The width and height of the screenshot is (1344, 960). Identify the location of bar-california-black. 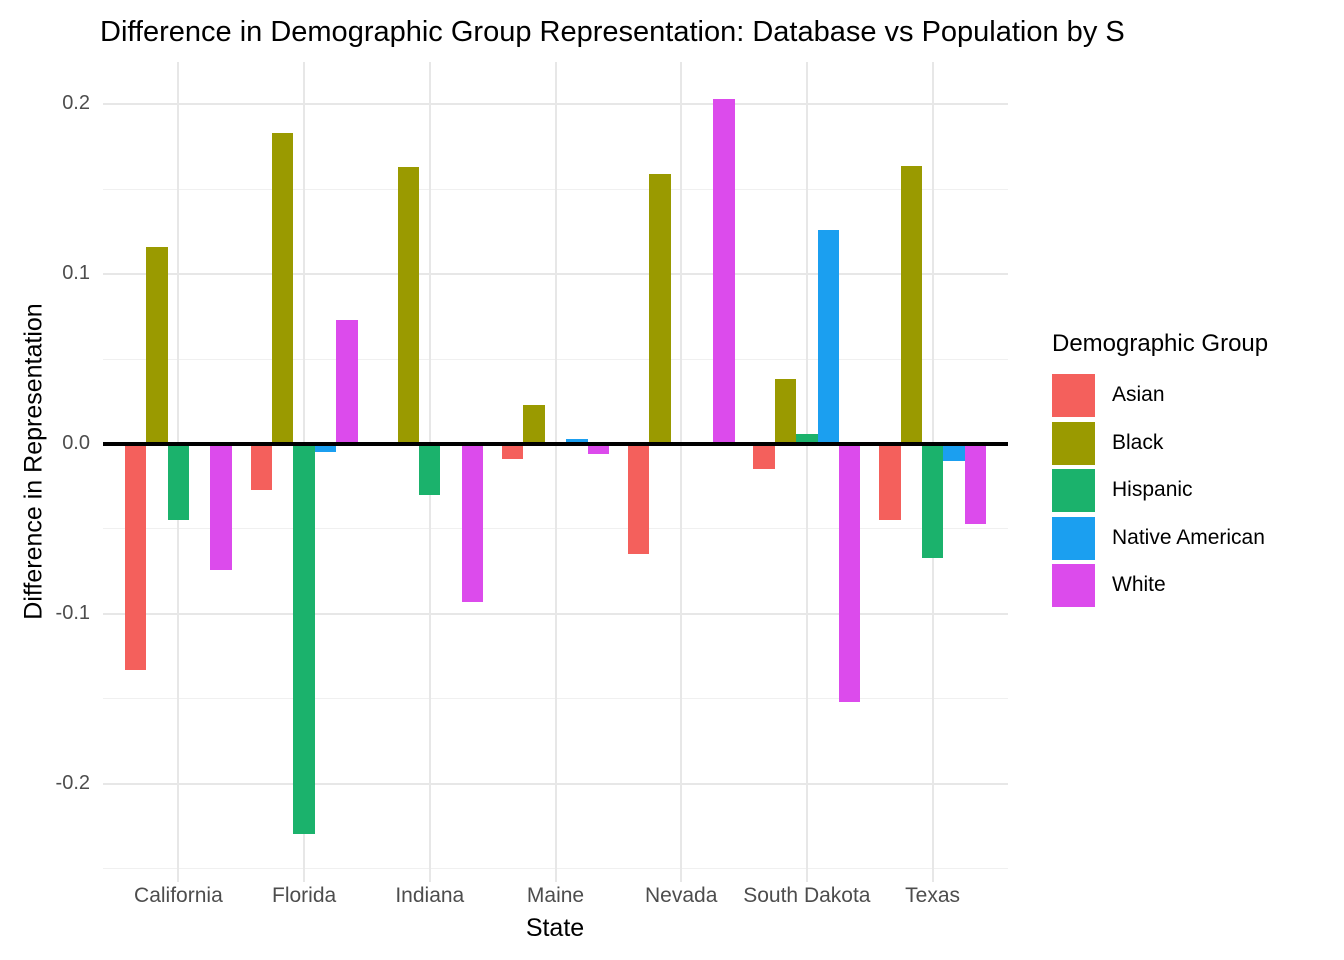
(157, 345).